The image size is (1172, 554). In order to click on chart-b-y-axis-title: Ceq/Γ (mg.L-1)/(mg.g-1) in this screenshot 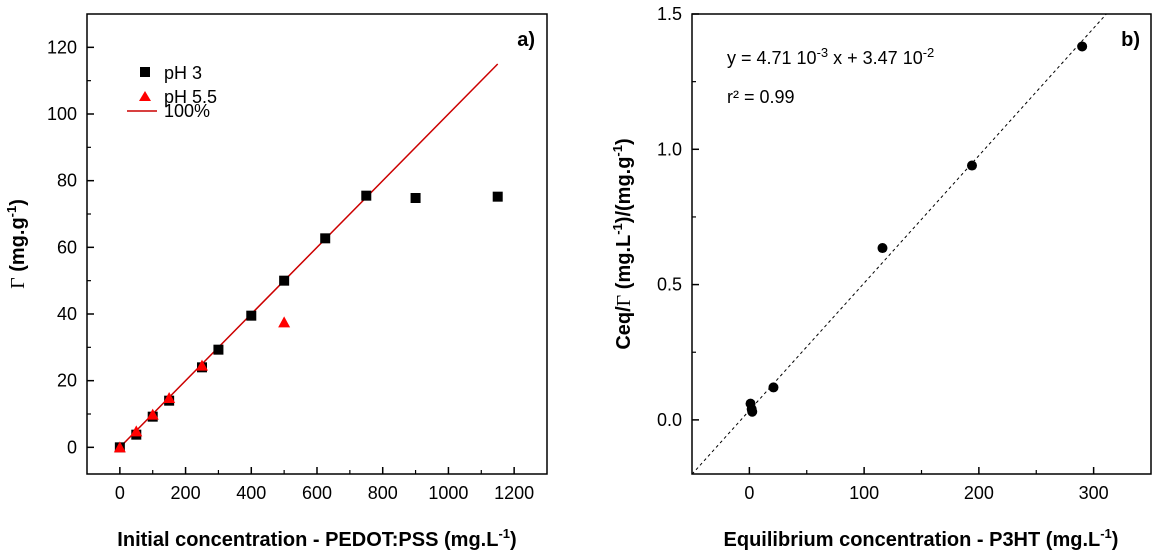, I will do `click(622, 243)`.